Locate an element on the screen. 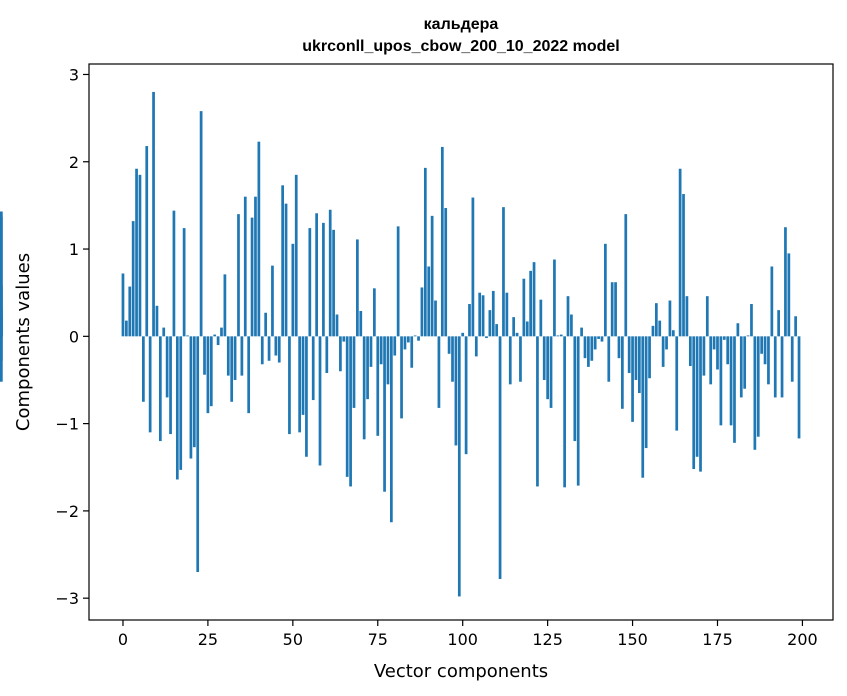  x-axis-label: Vector components is located at coordinates (461, 671).